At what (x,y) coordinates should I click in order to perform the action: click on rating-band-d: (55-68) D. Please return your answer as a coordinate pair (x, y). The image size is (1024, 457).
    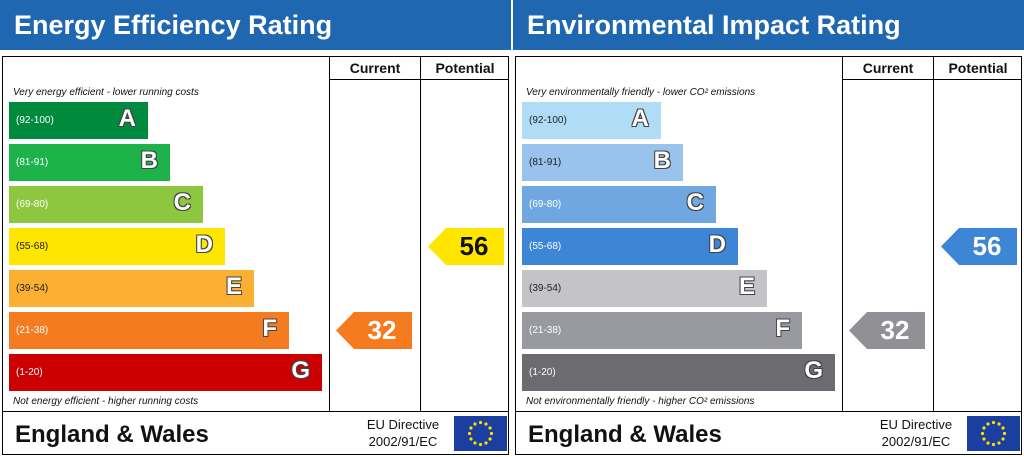
    Looking at the image, I should click on (117, 246).